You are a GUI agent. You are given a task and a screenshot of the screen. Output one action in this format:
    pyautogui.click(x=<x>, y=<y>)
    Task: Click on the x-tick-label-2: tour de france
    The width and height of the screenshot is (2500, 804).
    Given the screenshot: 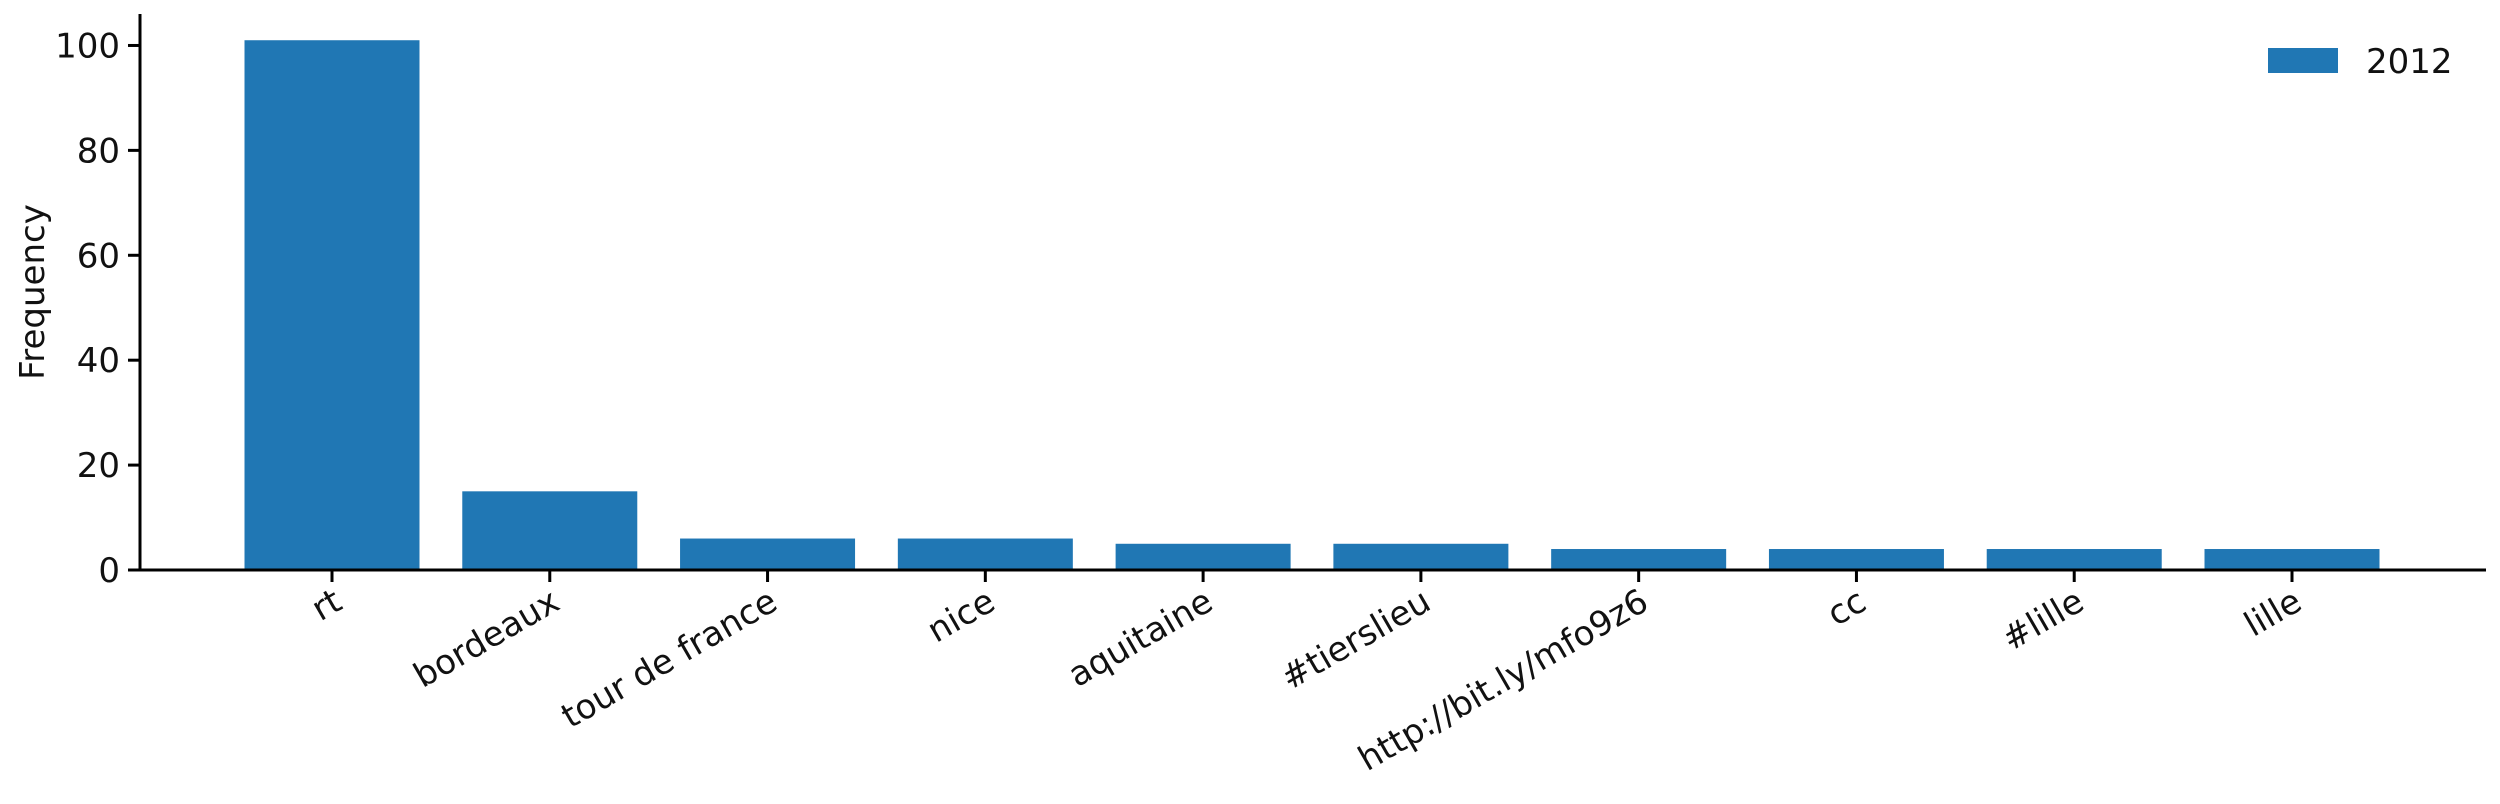 What is the action you would take?
    pyautogui.click(x=669, y=659)
    